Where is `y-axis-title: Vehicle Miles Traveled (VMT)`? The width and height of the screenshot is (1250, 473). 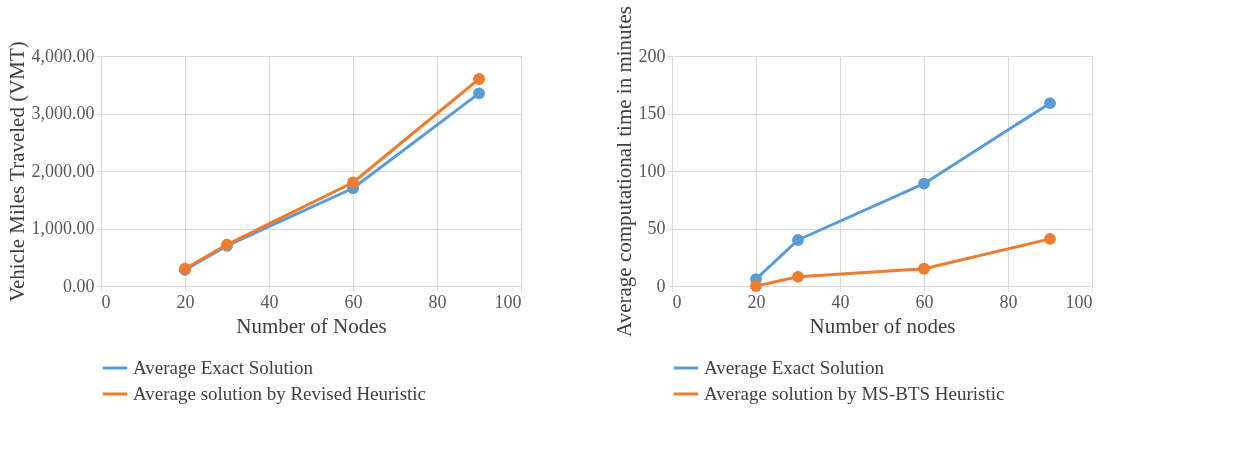 y-axis-title: Vehicle Miles Traveled (VMT) is located at coordinates (16, 171).